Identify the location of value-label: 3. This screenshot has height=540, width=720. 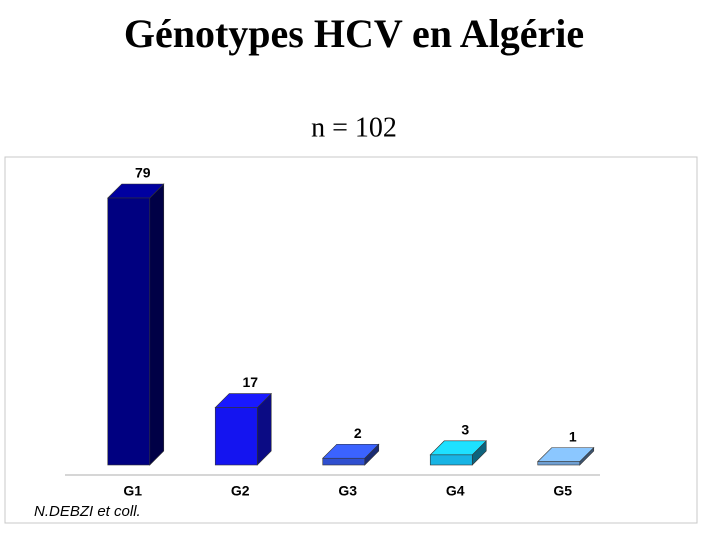
(465, 430).